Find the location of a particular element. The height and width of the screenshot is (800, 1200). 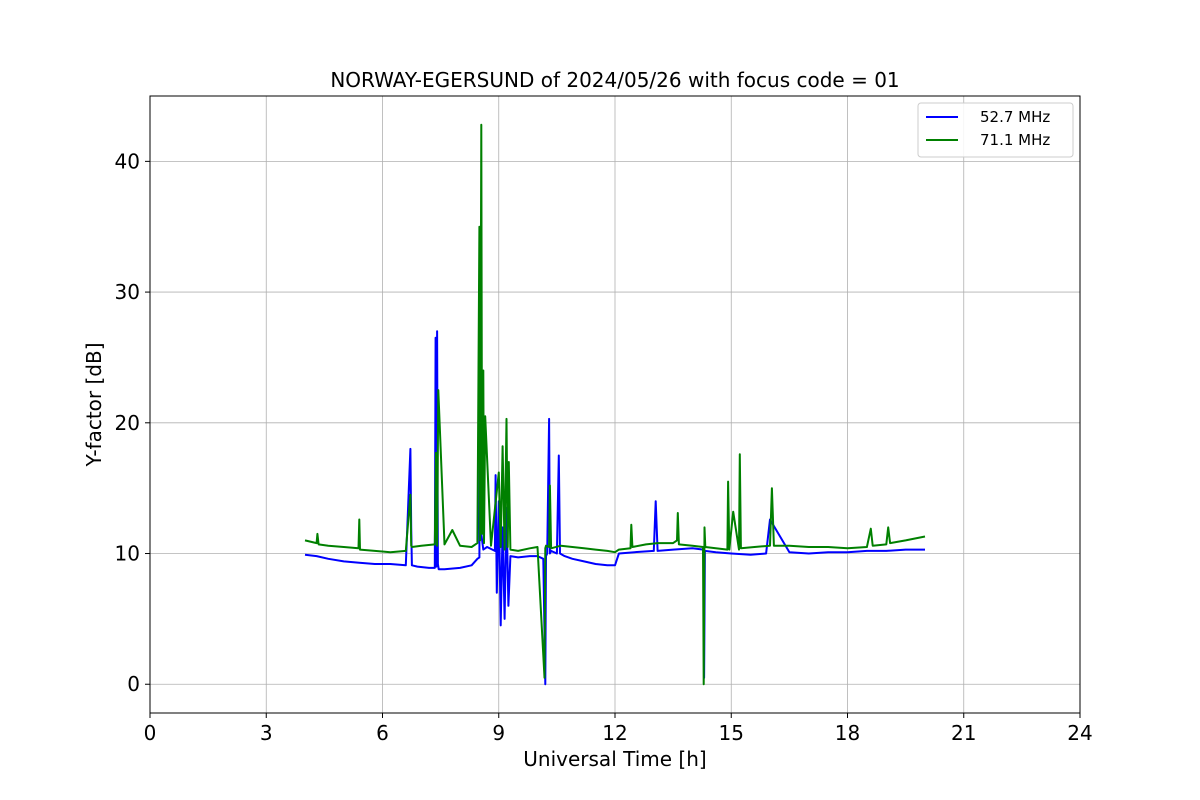

y-tick-label: 20 is located at coordinates (127, 423).